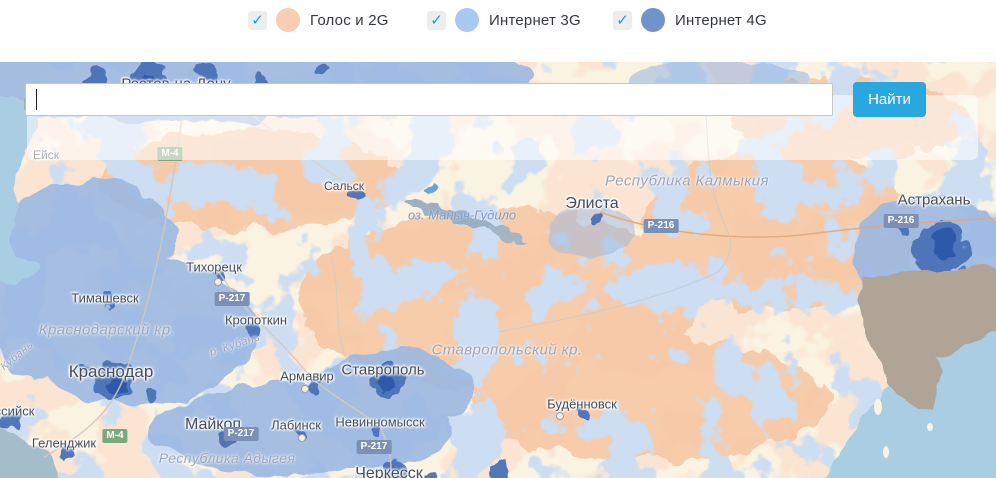 This screenshot has width=996, height=478. What do you see at coordinates (889, 99) in the screenshot?
I see `search-button: Найти` at bounding box center [889, 99].